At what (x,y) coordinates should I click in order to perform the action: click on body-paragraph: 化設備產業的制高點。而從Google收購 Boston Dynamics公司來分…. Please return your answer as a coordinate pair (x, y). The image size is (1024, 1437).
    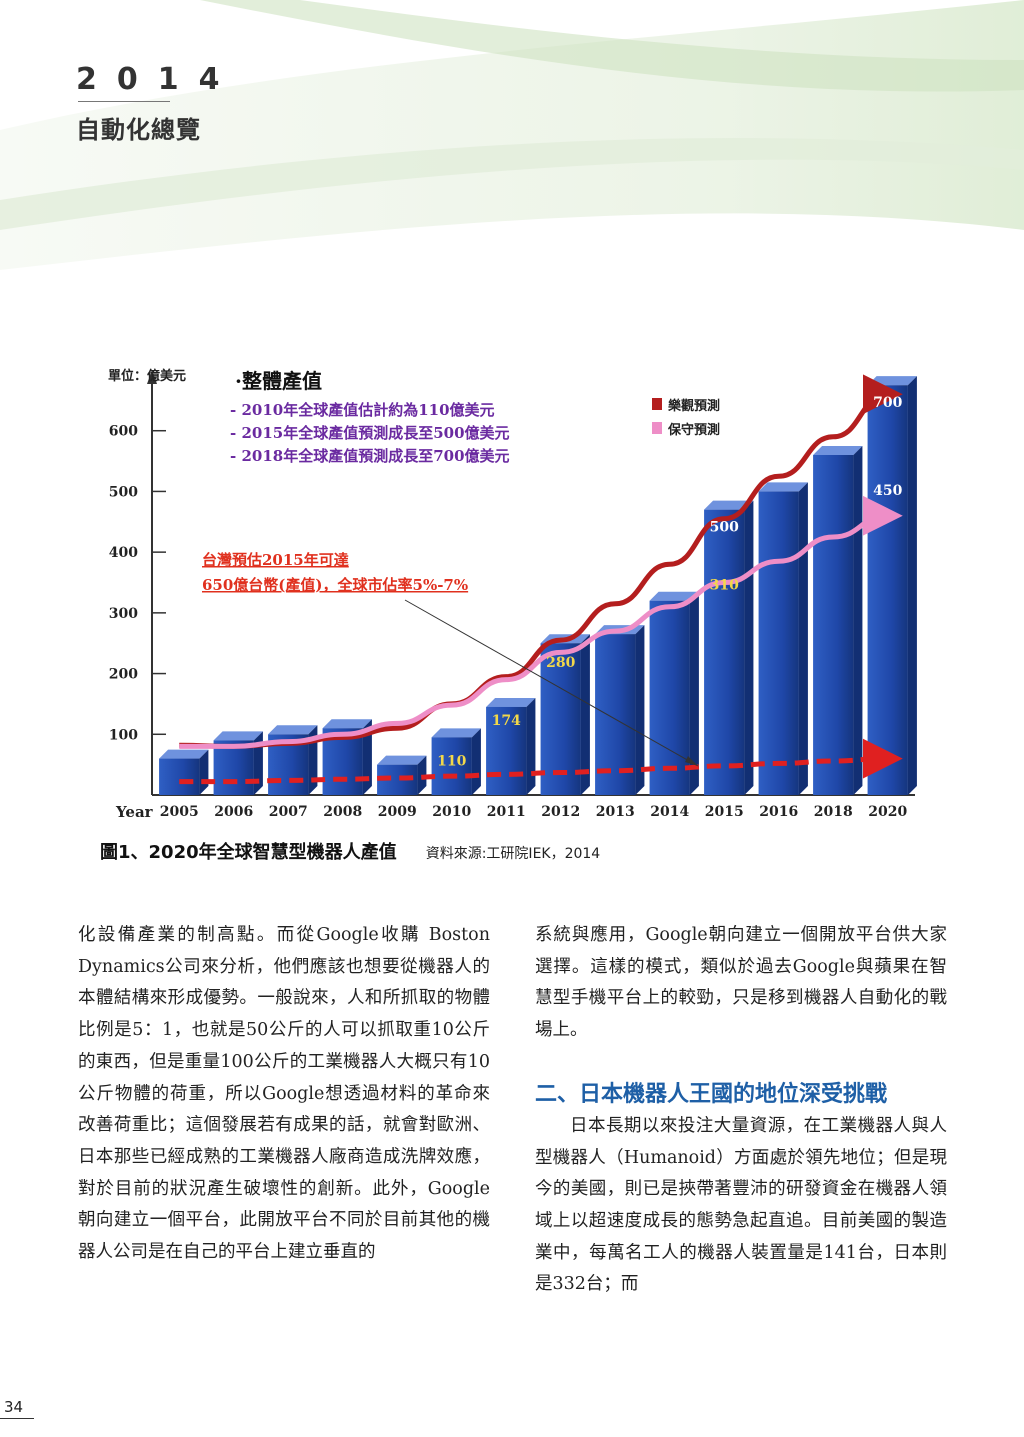
    Looking at the image, I should click on (284, 1094).